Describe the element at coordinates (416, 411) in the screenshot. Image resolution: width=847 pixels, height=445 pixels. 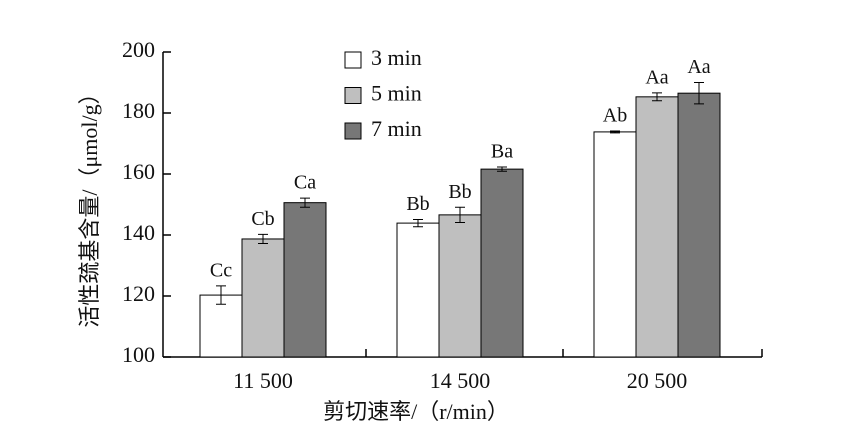
I see `x-axis-label: 剪切速率/（r/min）` at that location.